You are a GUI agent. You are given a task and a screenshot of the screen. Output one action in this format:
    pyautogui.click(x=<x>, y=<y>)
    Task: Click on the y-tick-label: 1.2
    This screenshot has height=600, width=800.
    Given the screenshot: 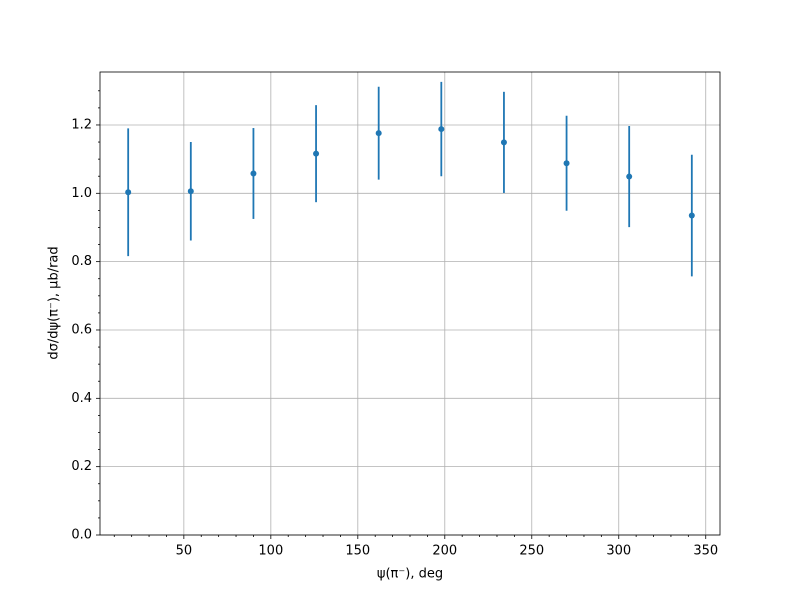 What is the action you would take?
    pyautogui.click(x=81, y=124)
    